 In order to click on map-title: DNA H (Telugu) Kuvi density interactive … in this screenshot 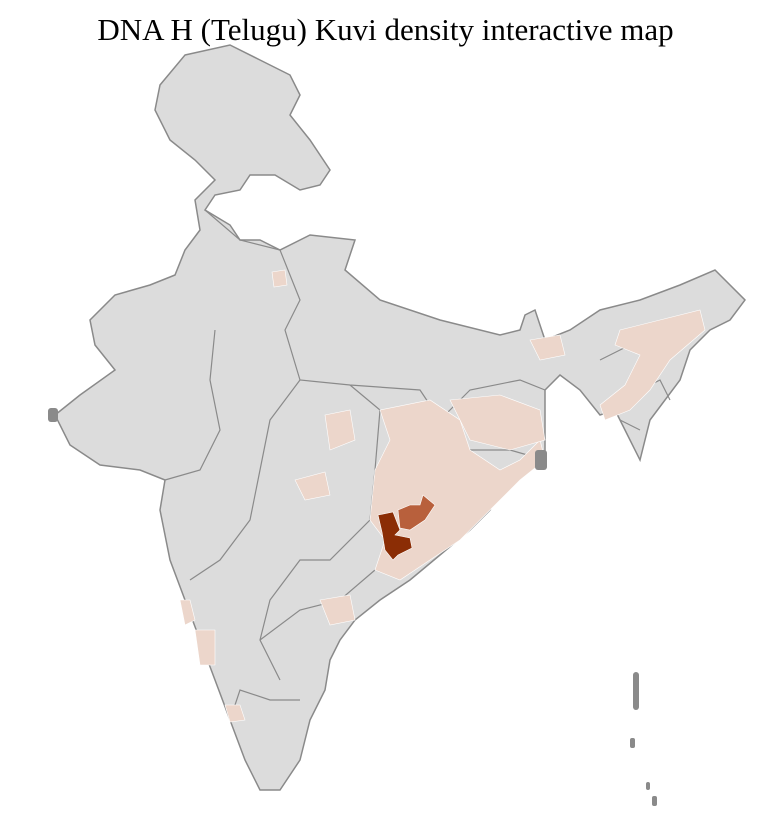, I will do `click(385, 29)`.